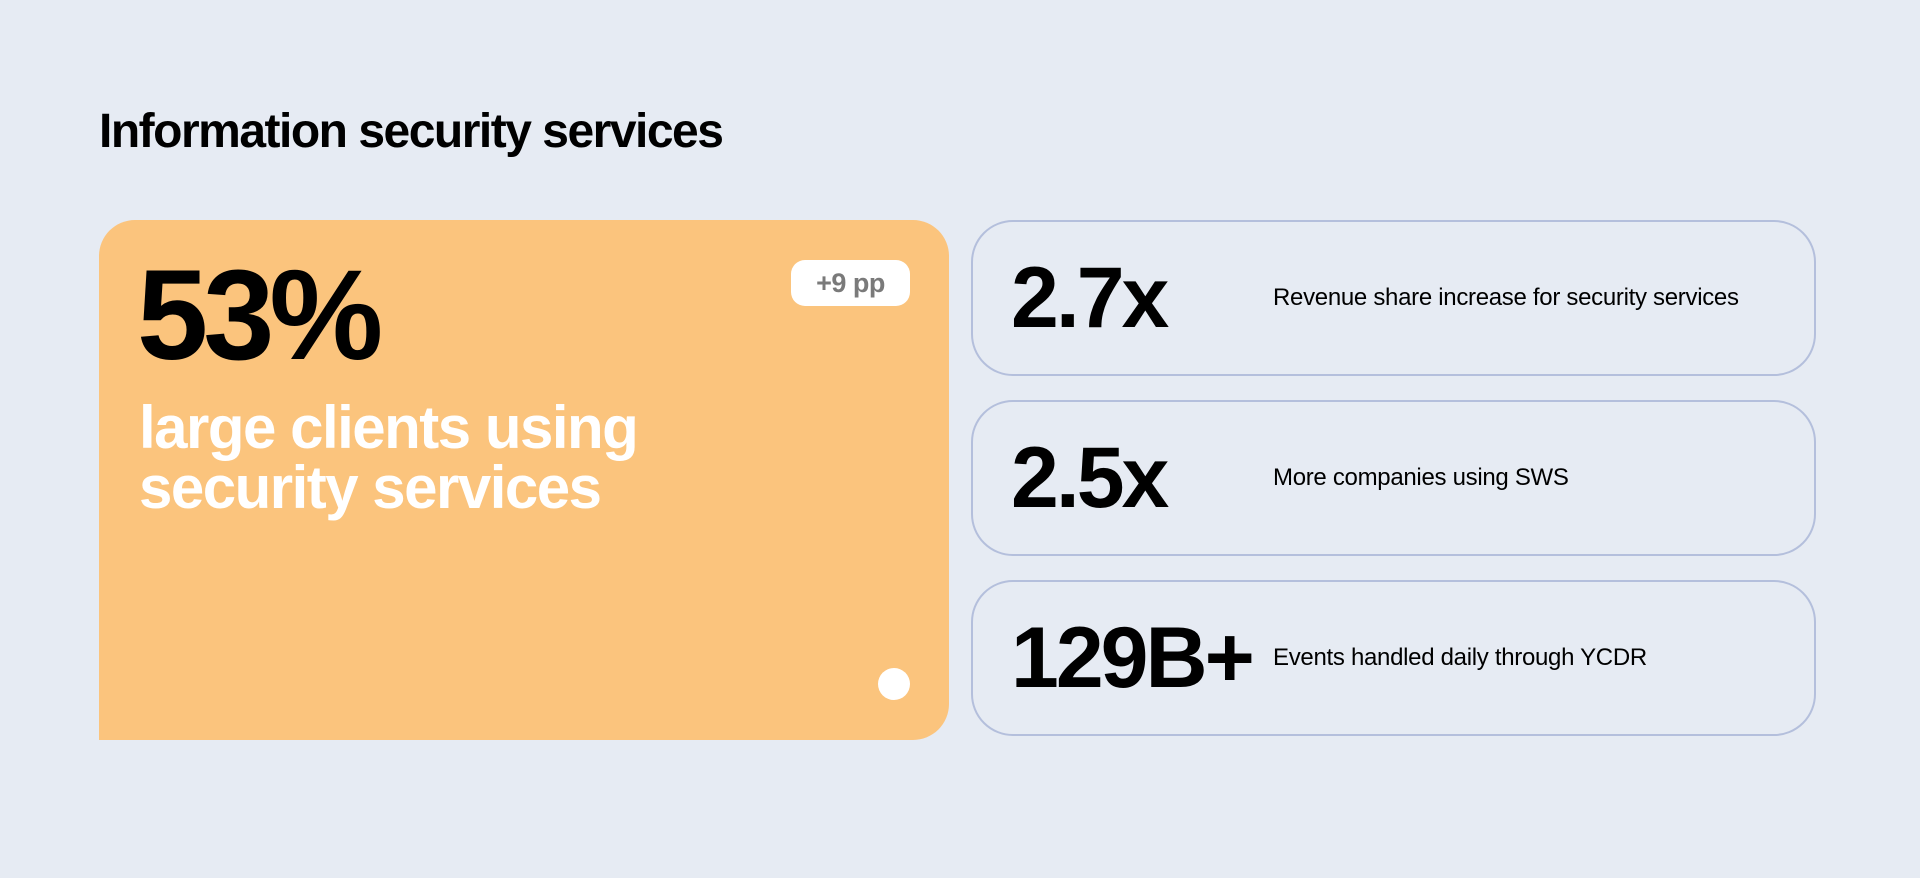 Image resolution: width=1920 pixels, height=878 pixels. I want to click on stat-value: 2.5x, so click(1090, 477).